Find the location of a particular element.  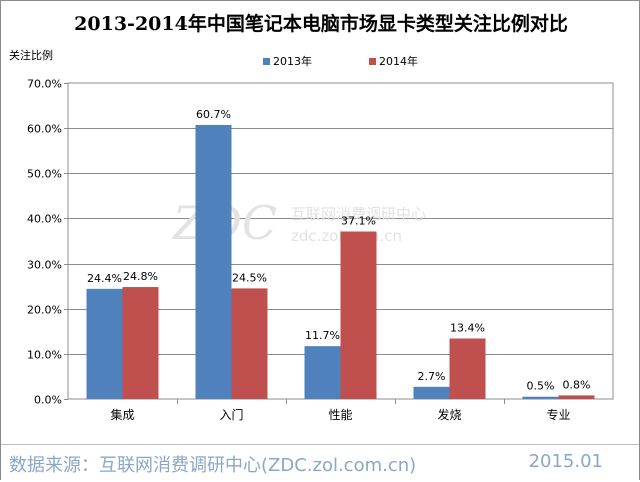

legend-label: 2014年 is located at coordinates (398, 61).